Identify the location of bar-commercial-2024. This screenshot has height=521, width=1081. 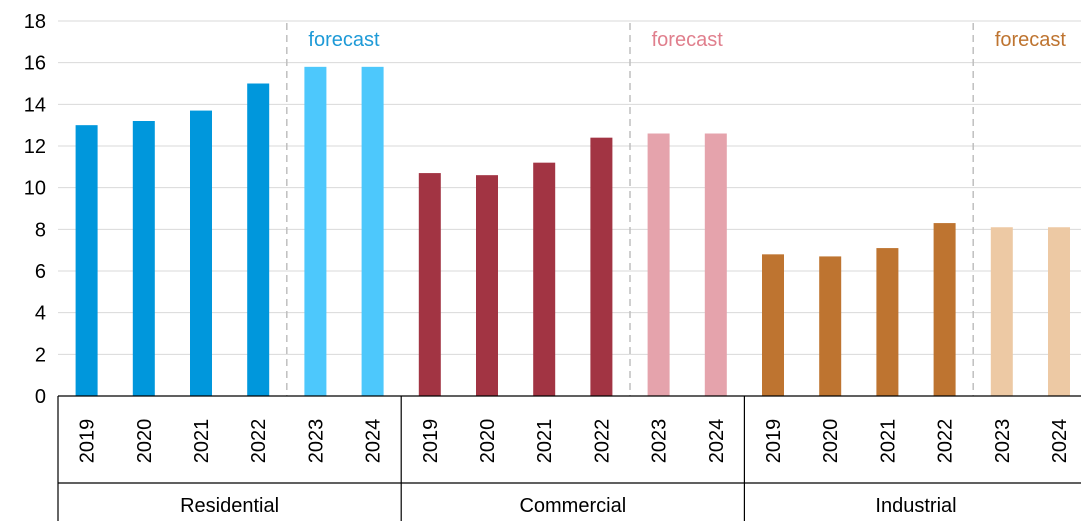
(715, 264).